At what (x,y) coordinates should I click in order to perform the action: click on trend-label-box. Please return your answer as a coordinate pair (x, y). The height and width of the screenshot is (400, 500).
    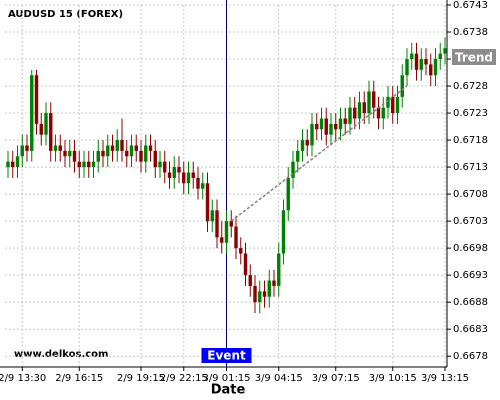
    Looking at the image, I should click on (474, 57).